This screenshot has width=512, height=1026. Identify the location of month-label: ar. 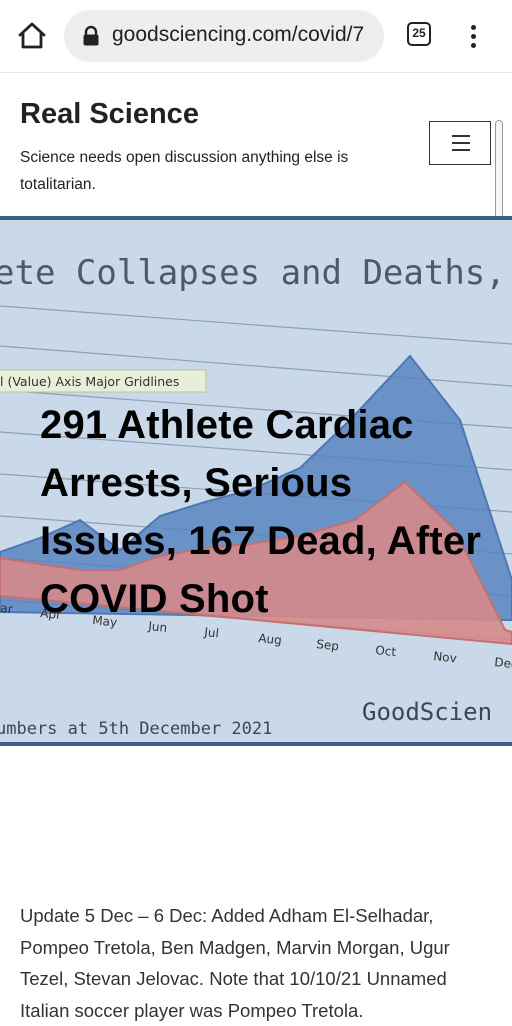
(6, 608).